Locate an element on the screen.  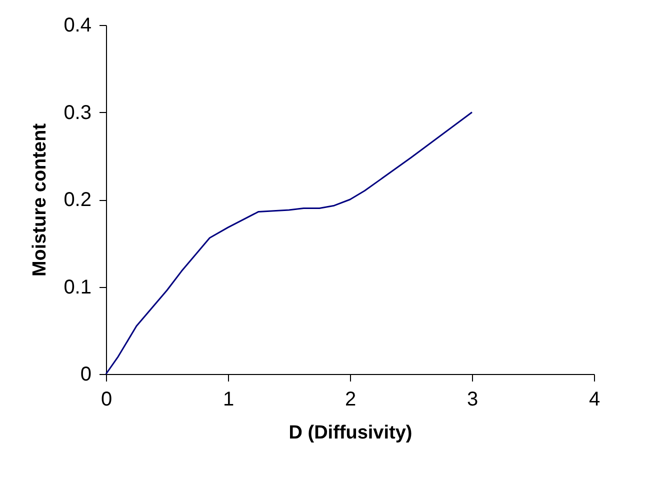
x-tick-label: 0 is located at coordinates (106, 399).